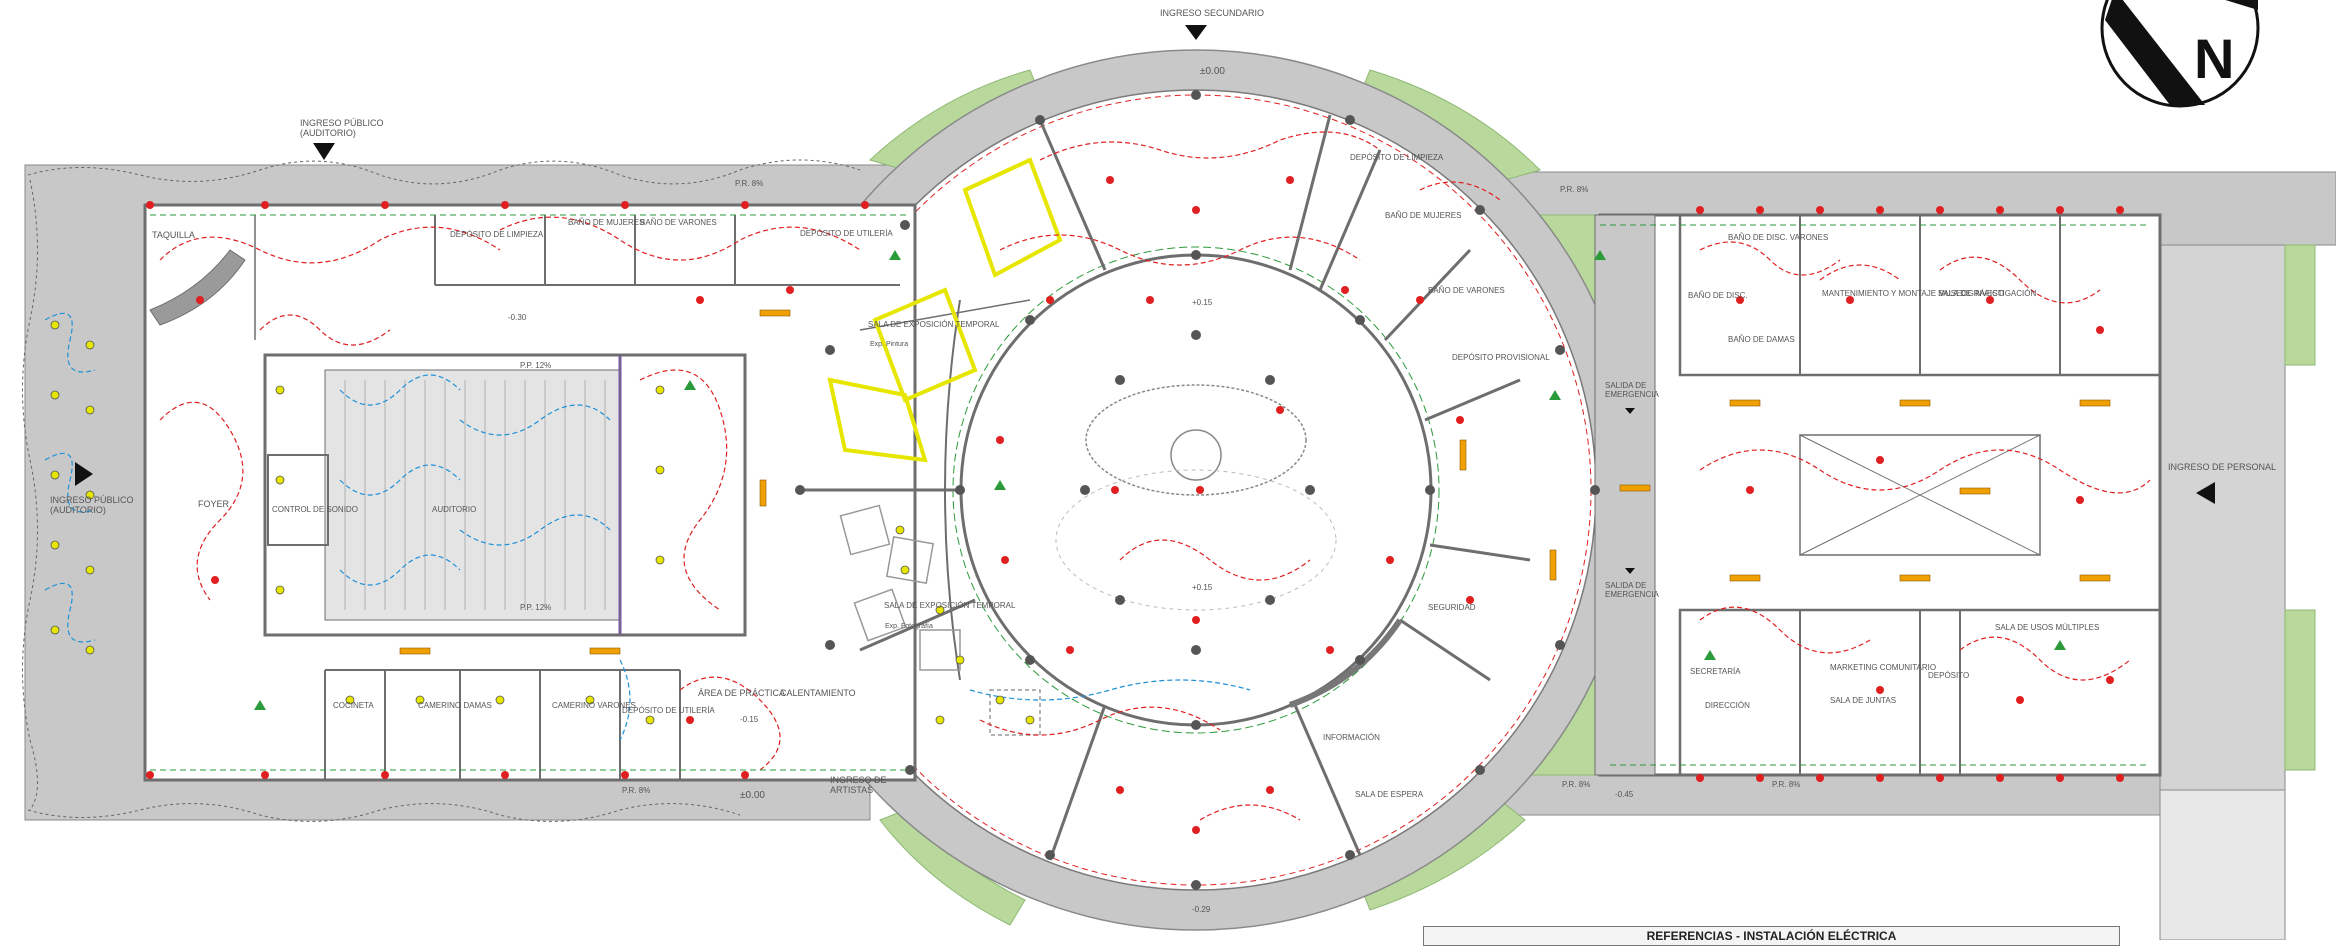  I want to click on east-road, so click(2222, 520).